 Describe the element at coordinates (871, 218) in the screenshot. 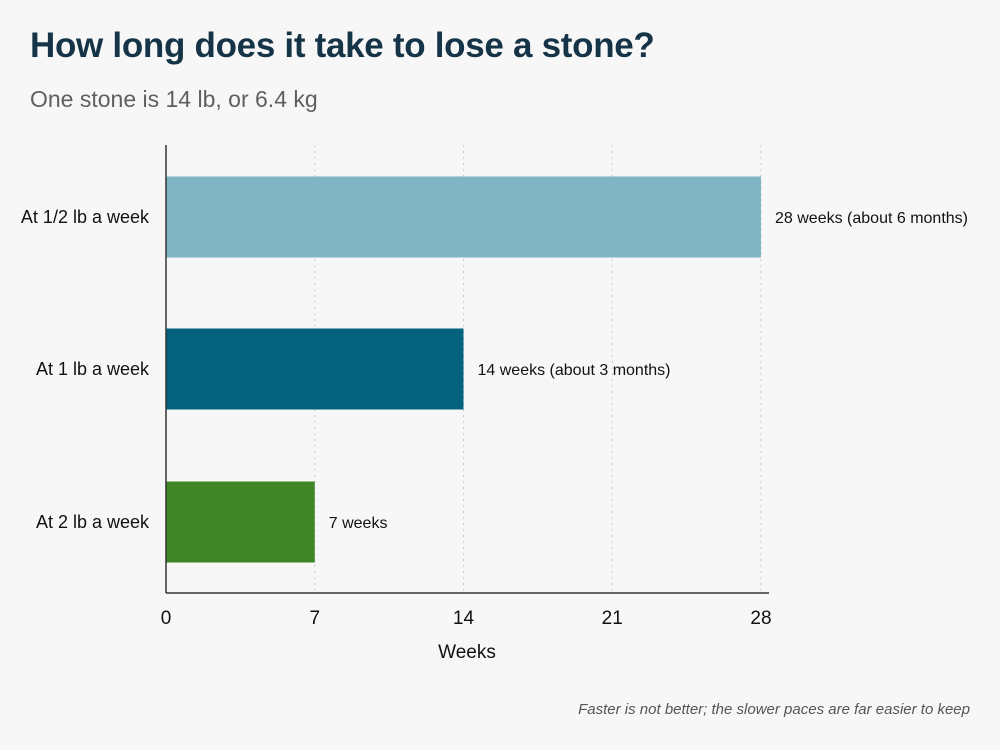

I see `data-label: 28 weeks (about 6 months)` at that location.